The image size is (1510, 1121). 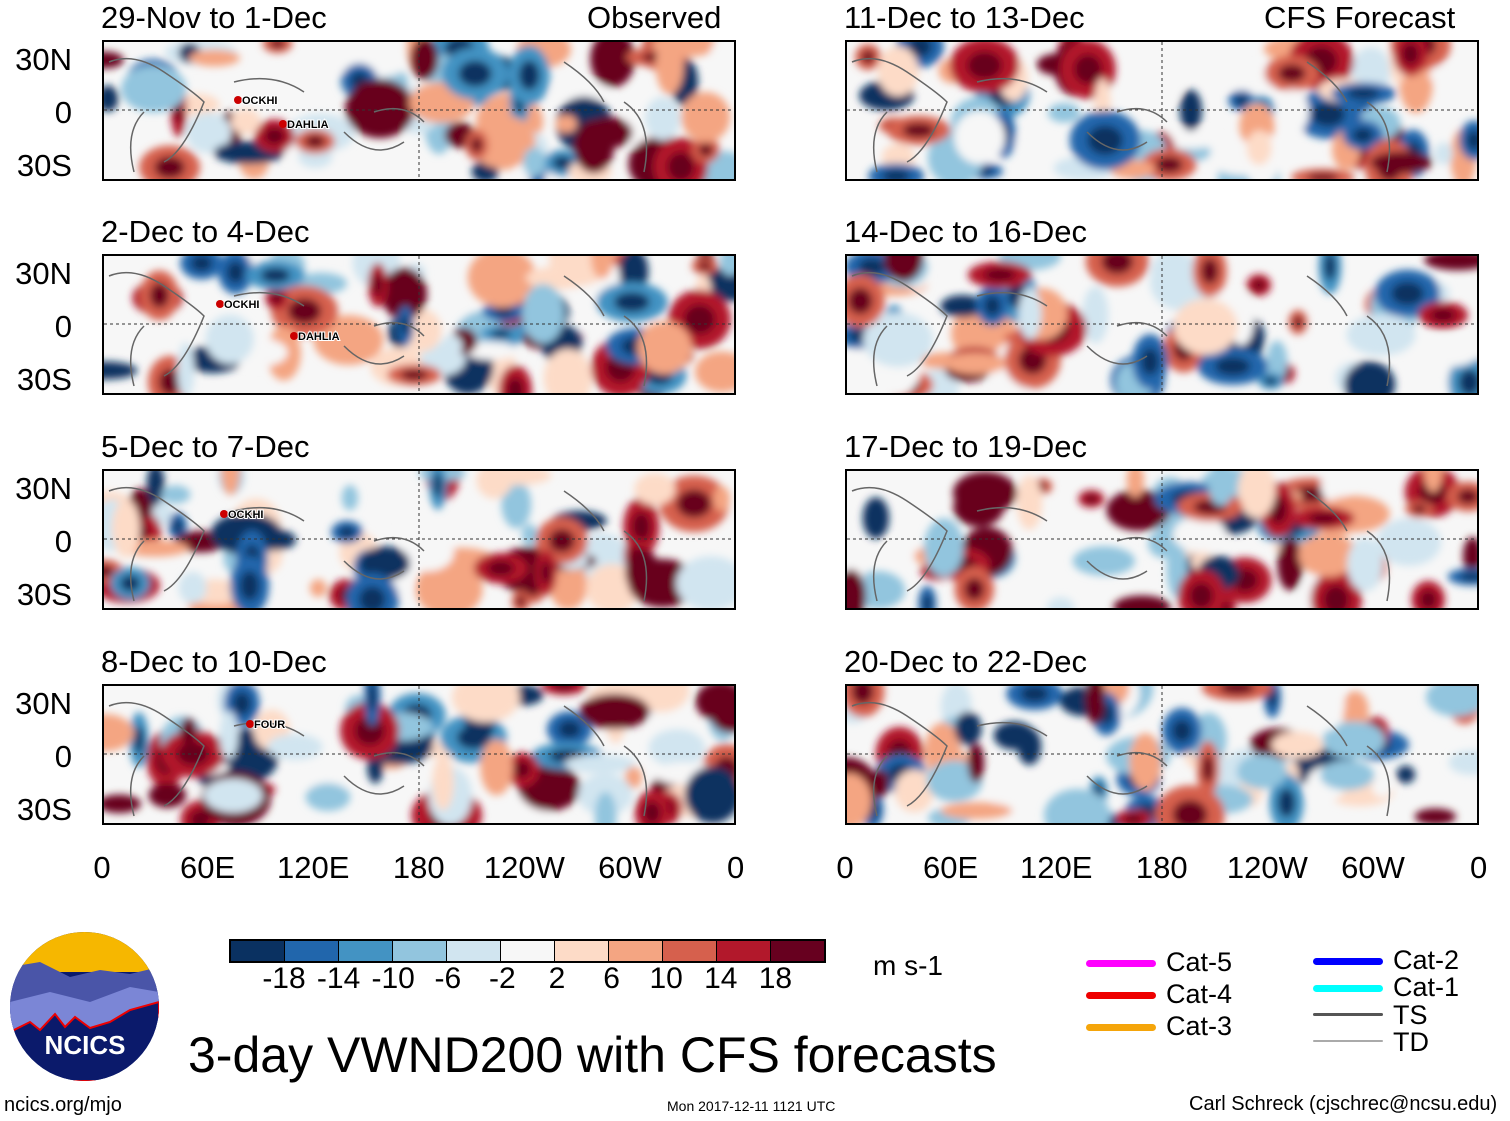 I want to click on colorbar-label: -14, so click(x=338, y=978).